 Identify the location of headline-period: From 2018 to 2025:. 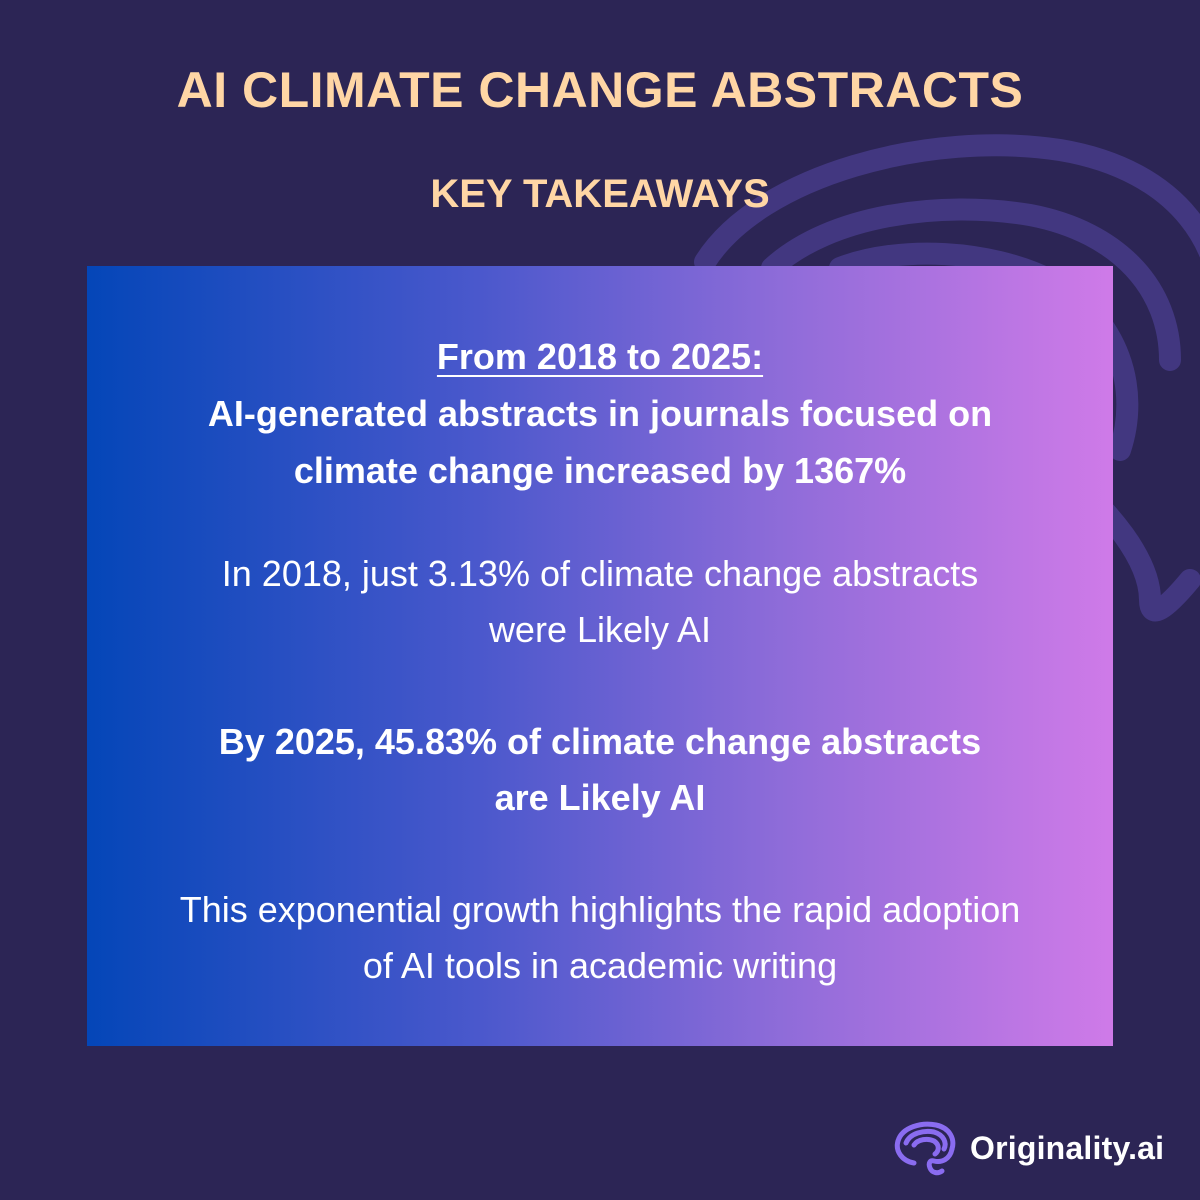
(600, 356).